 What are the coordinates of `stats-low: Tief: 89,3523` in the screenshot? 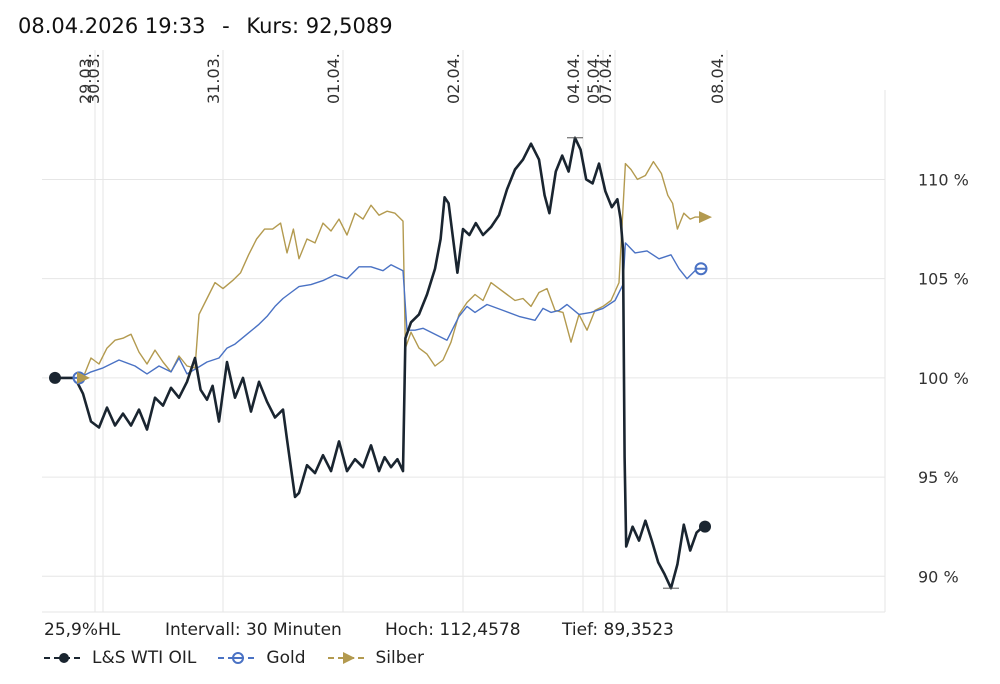 It's located at (618, 630).